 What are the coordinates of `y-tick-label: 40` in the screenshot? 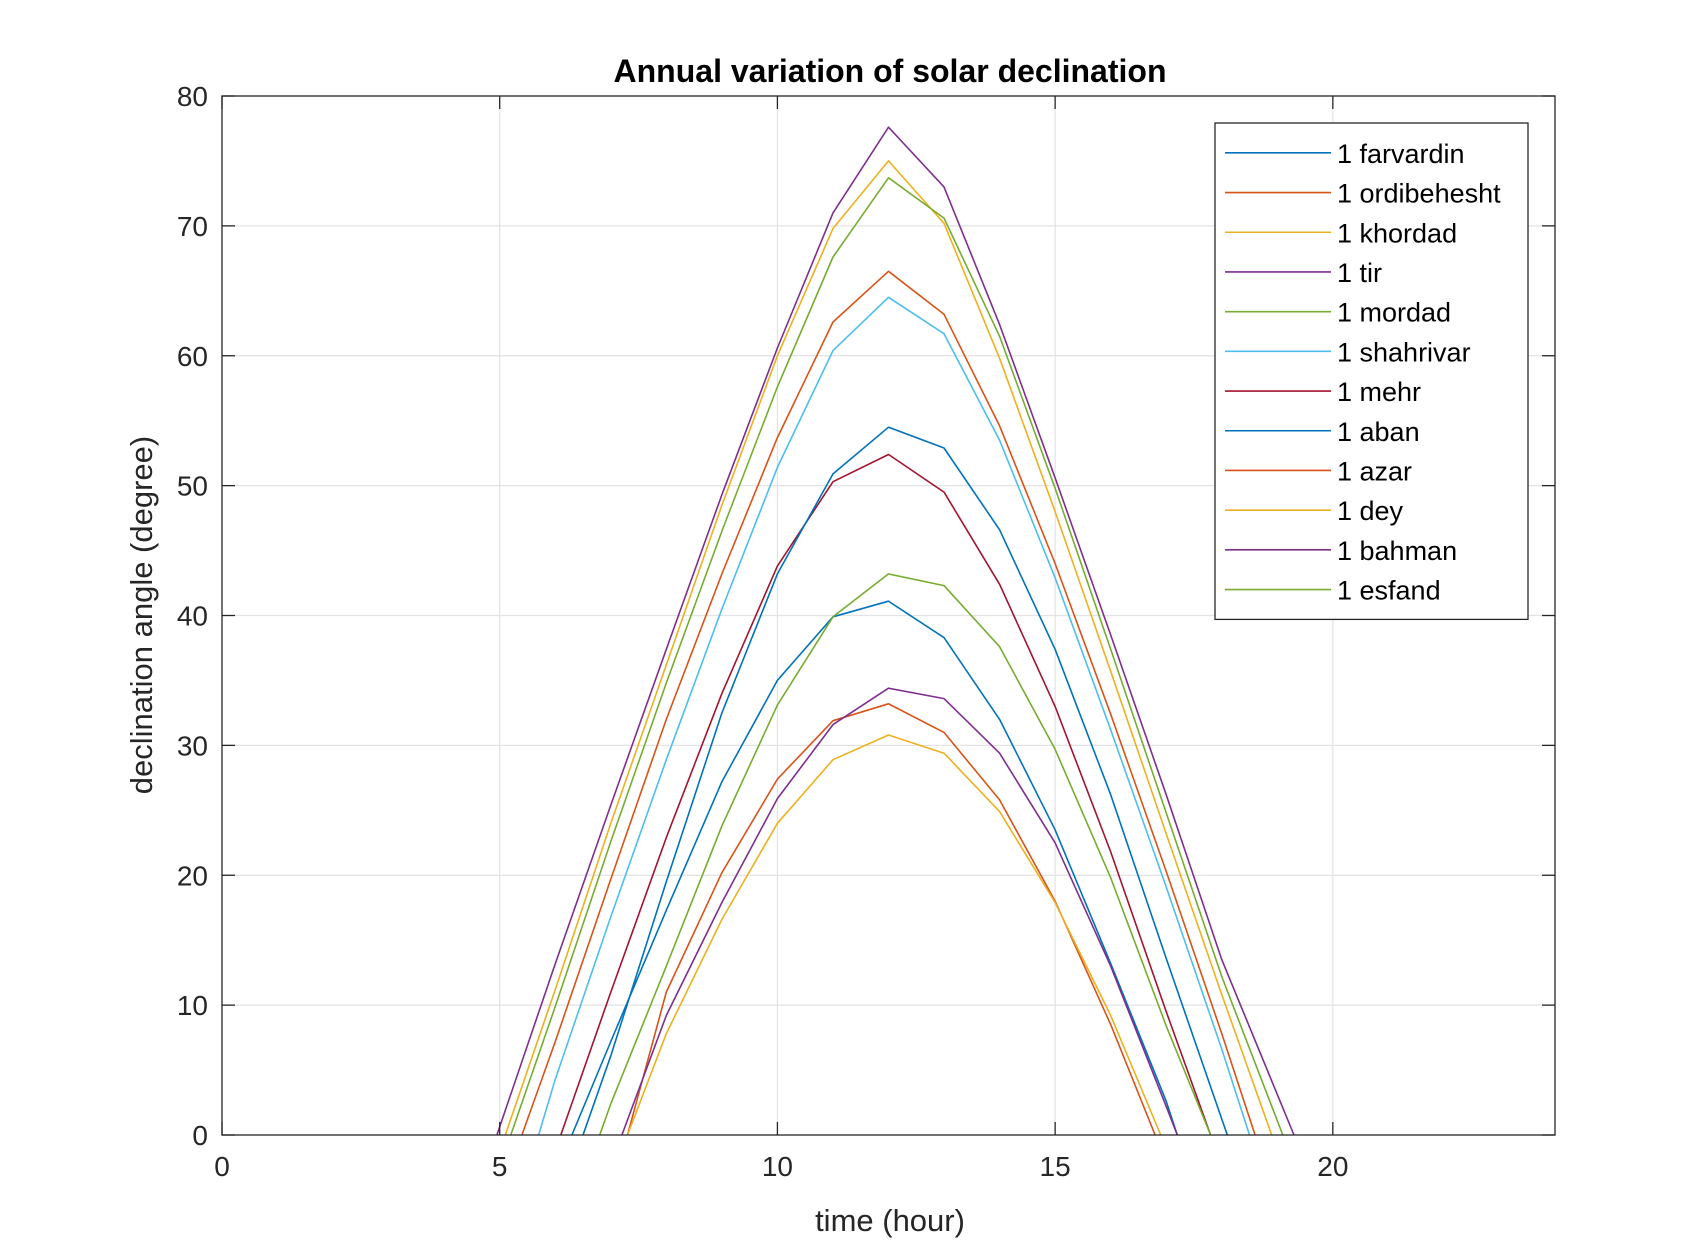 It's located at (192, 616).